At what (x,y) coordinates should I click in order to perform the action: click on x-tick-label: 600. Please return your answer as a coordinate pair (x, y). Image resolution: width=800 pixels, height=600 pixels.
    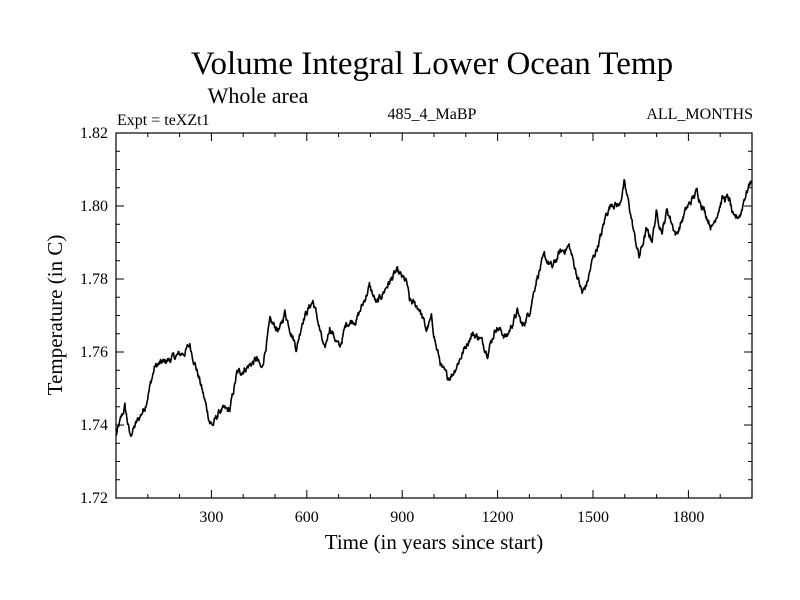
    Looking at the image, I should click on (307, 517).